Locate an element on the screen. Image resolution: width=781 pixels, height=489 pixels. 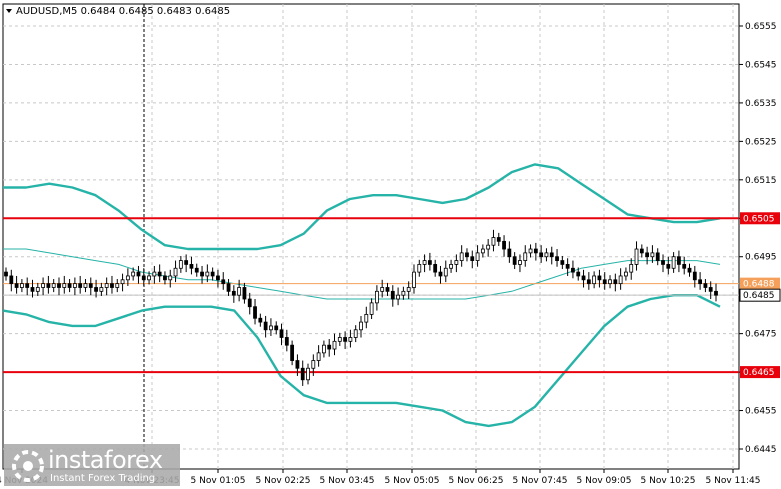
y-tick-label: 0.6545 is located at coordinates (761, 65).